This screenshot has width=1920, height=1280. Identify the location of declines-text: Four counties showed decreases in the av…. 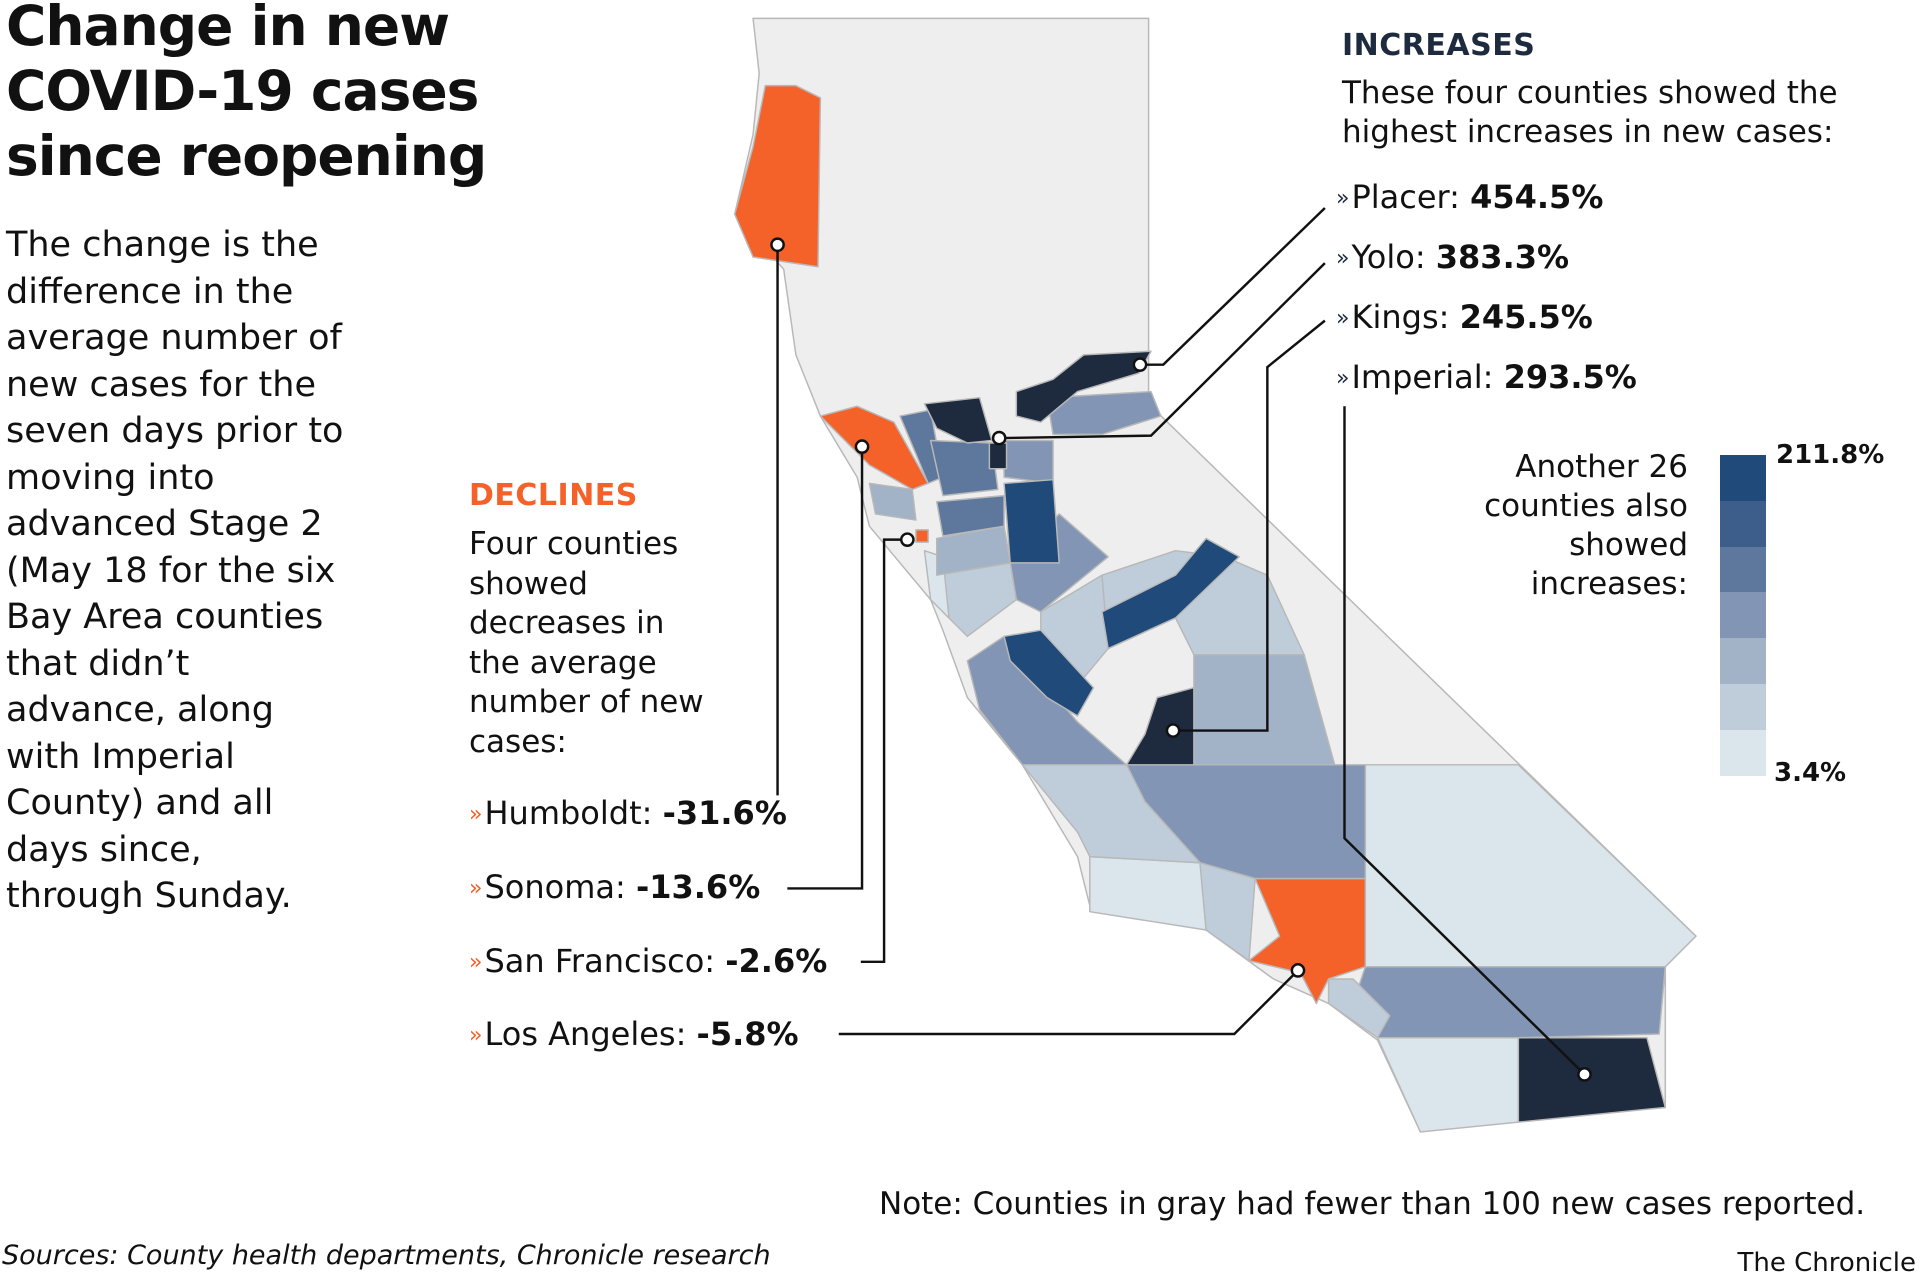
(586, 643).